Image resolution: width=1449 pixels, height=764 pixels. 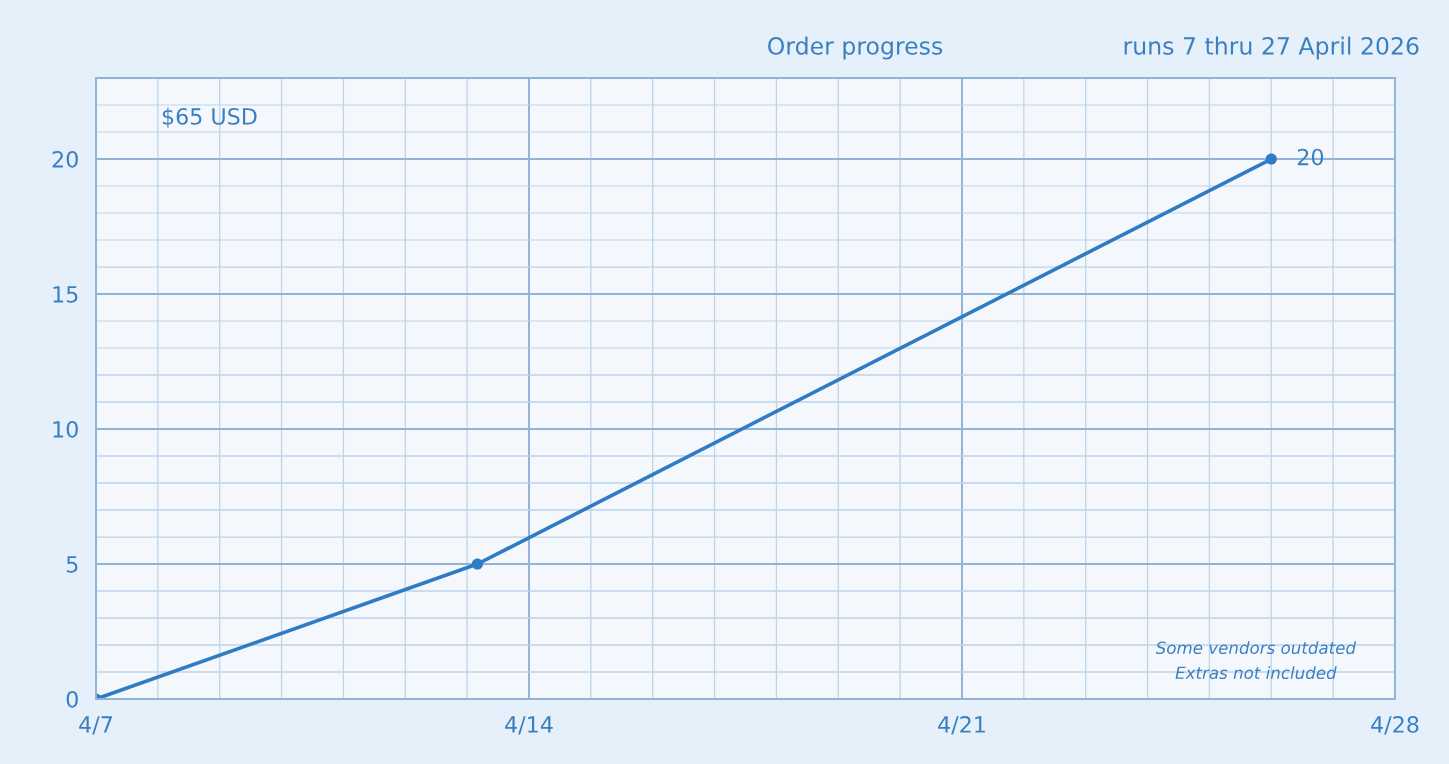 I want to click on y-tick-label: 10, so click(x=65, y=429).